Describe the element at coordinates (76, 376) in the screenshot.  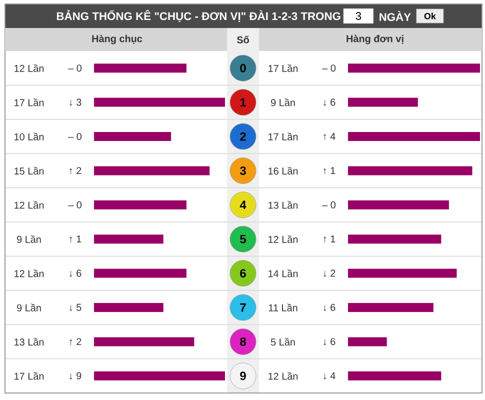
I see `text: ↓ 9` at that location.